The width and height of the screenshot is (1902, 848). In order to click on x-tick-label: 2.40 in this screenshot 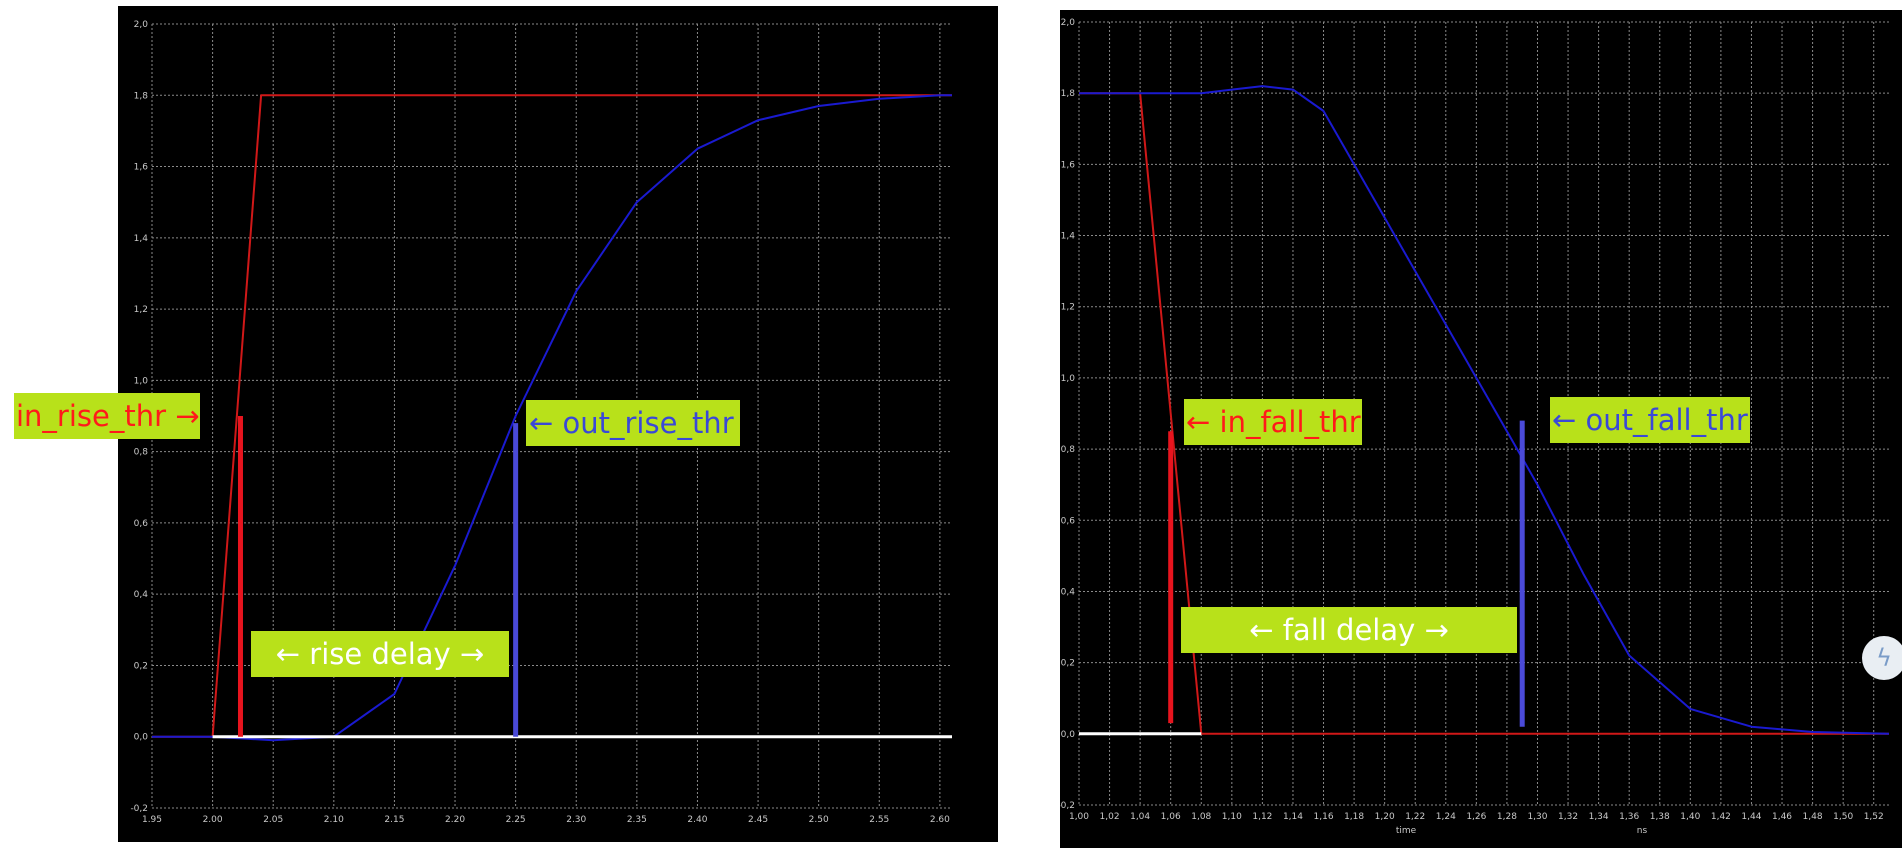, I will do `click(697, 820)`.